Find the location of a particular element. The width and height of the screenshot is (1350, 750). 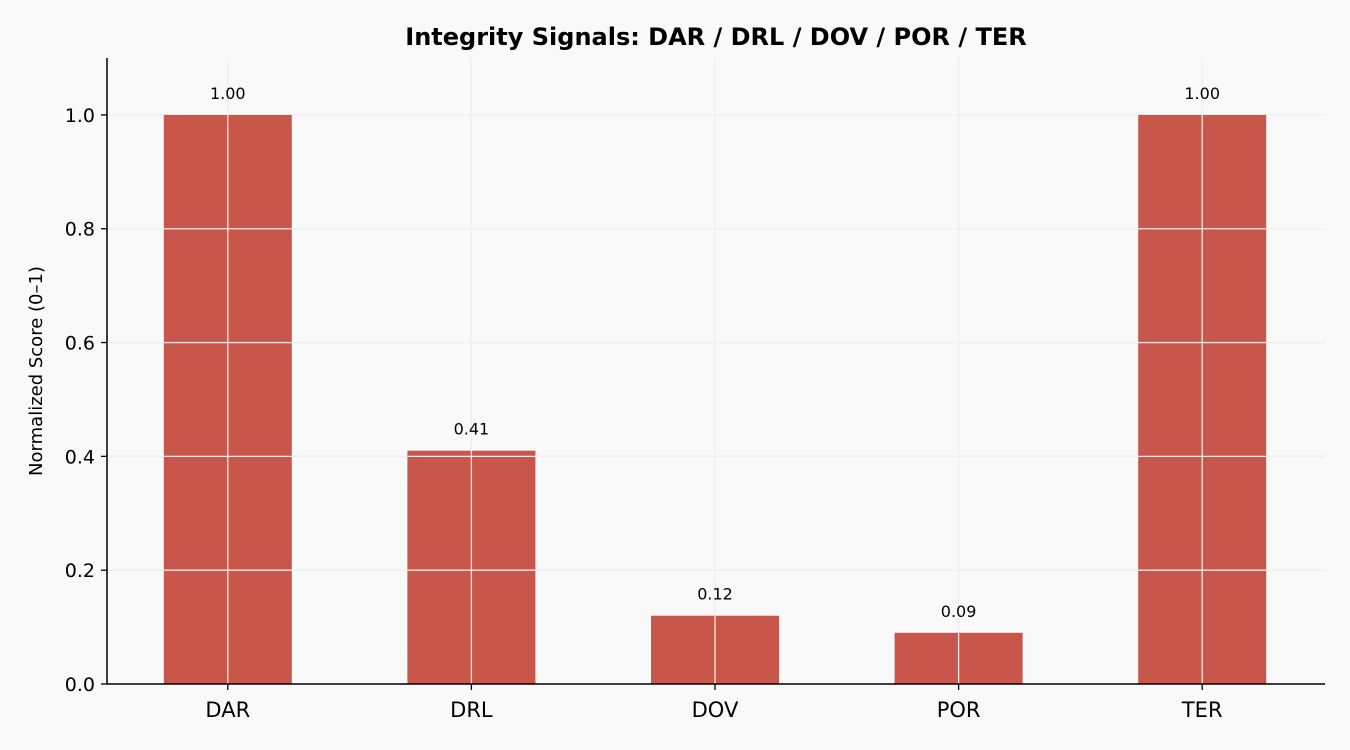

x-tick-label-dov: DOV is located at coordinates (715, 710).